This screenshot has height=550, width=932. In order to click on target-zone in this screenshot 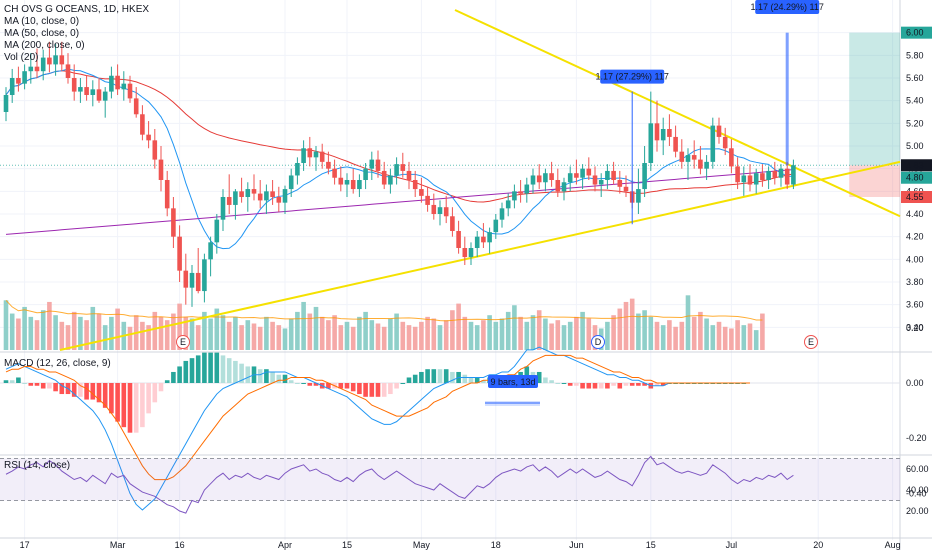, I will do `click(874, 99)`.